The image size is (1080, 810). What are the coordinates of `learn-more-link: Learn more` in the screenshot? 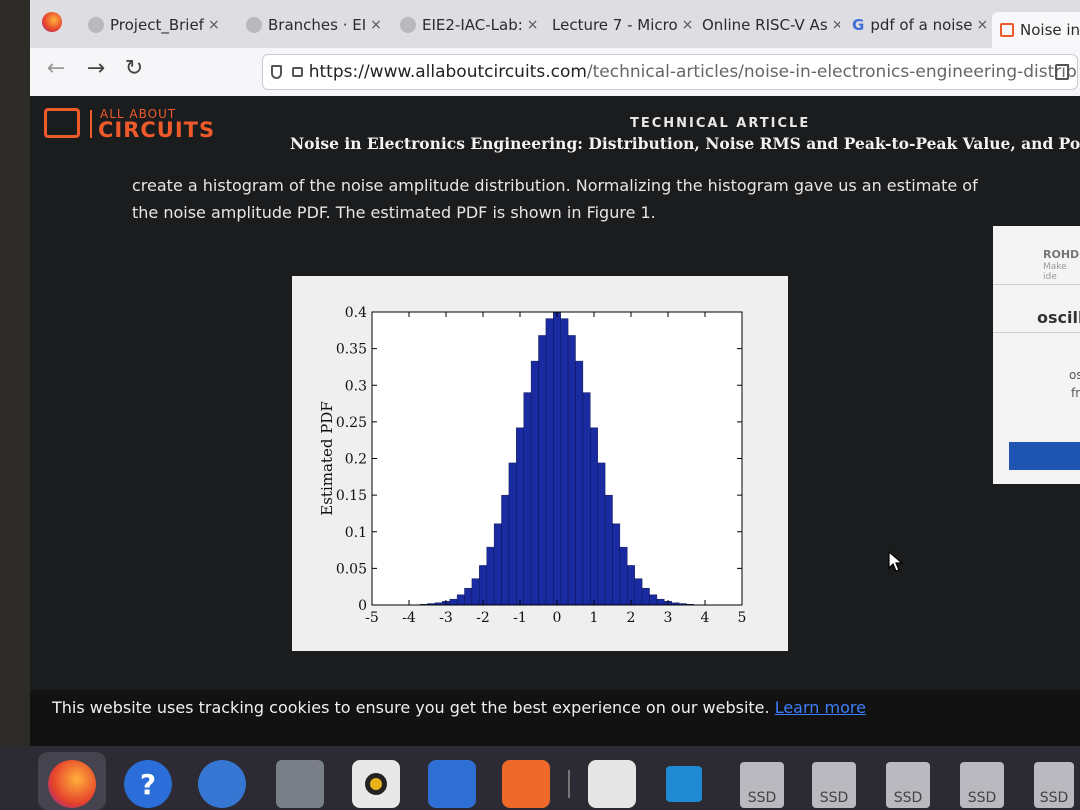 It's located at (820, 707).